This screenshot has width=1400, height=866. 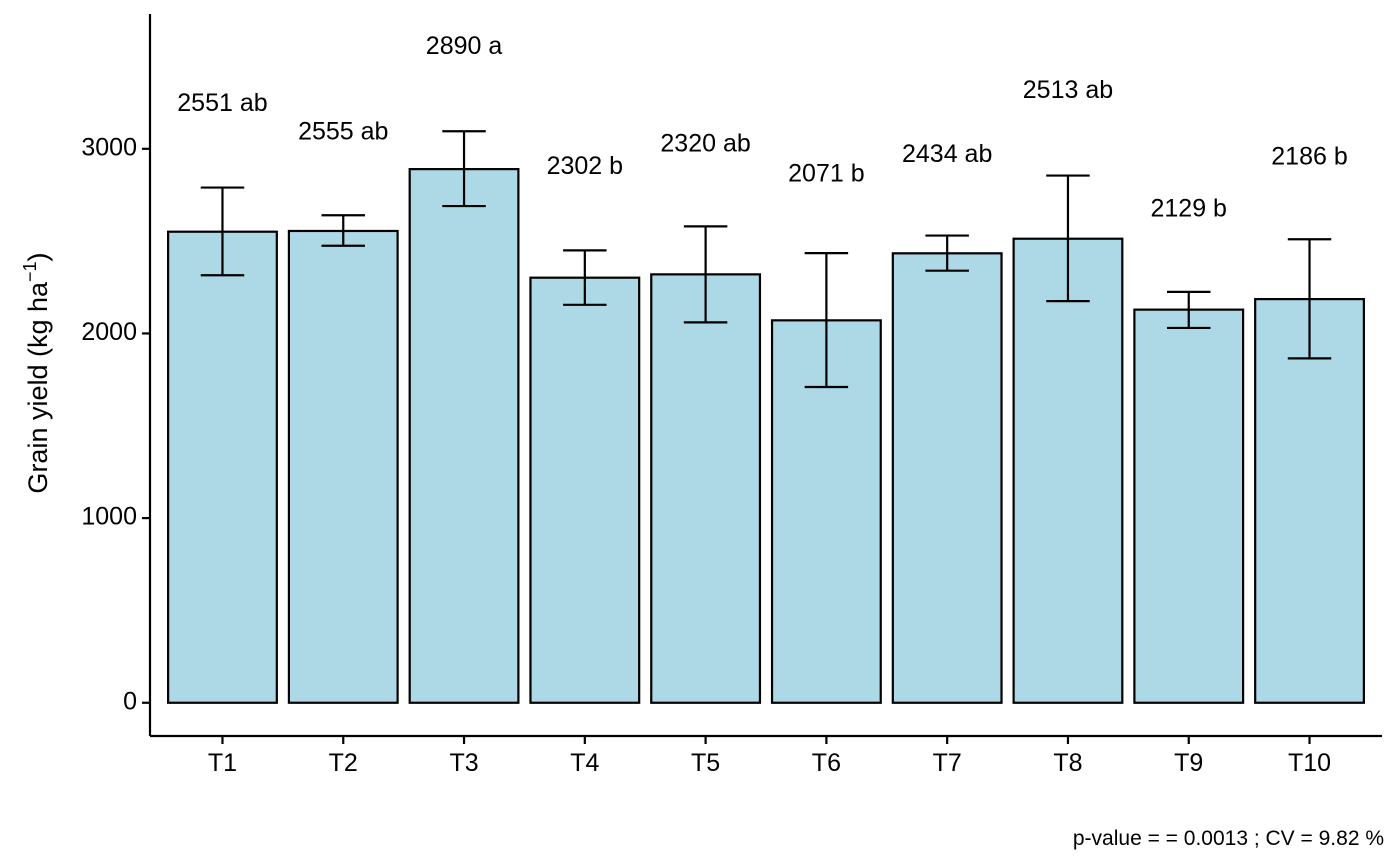 I want to click on y-tick-label: 1000, so click(x=109, y=517).